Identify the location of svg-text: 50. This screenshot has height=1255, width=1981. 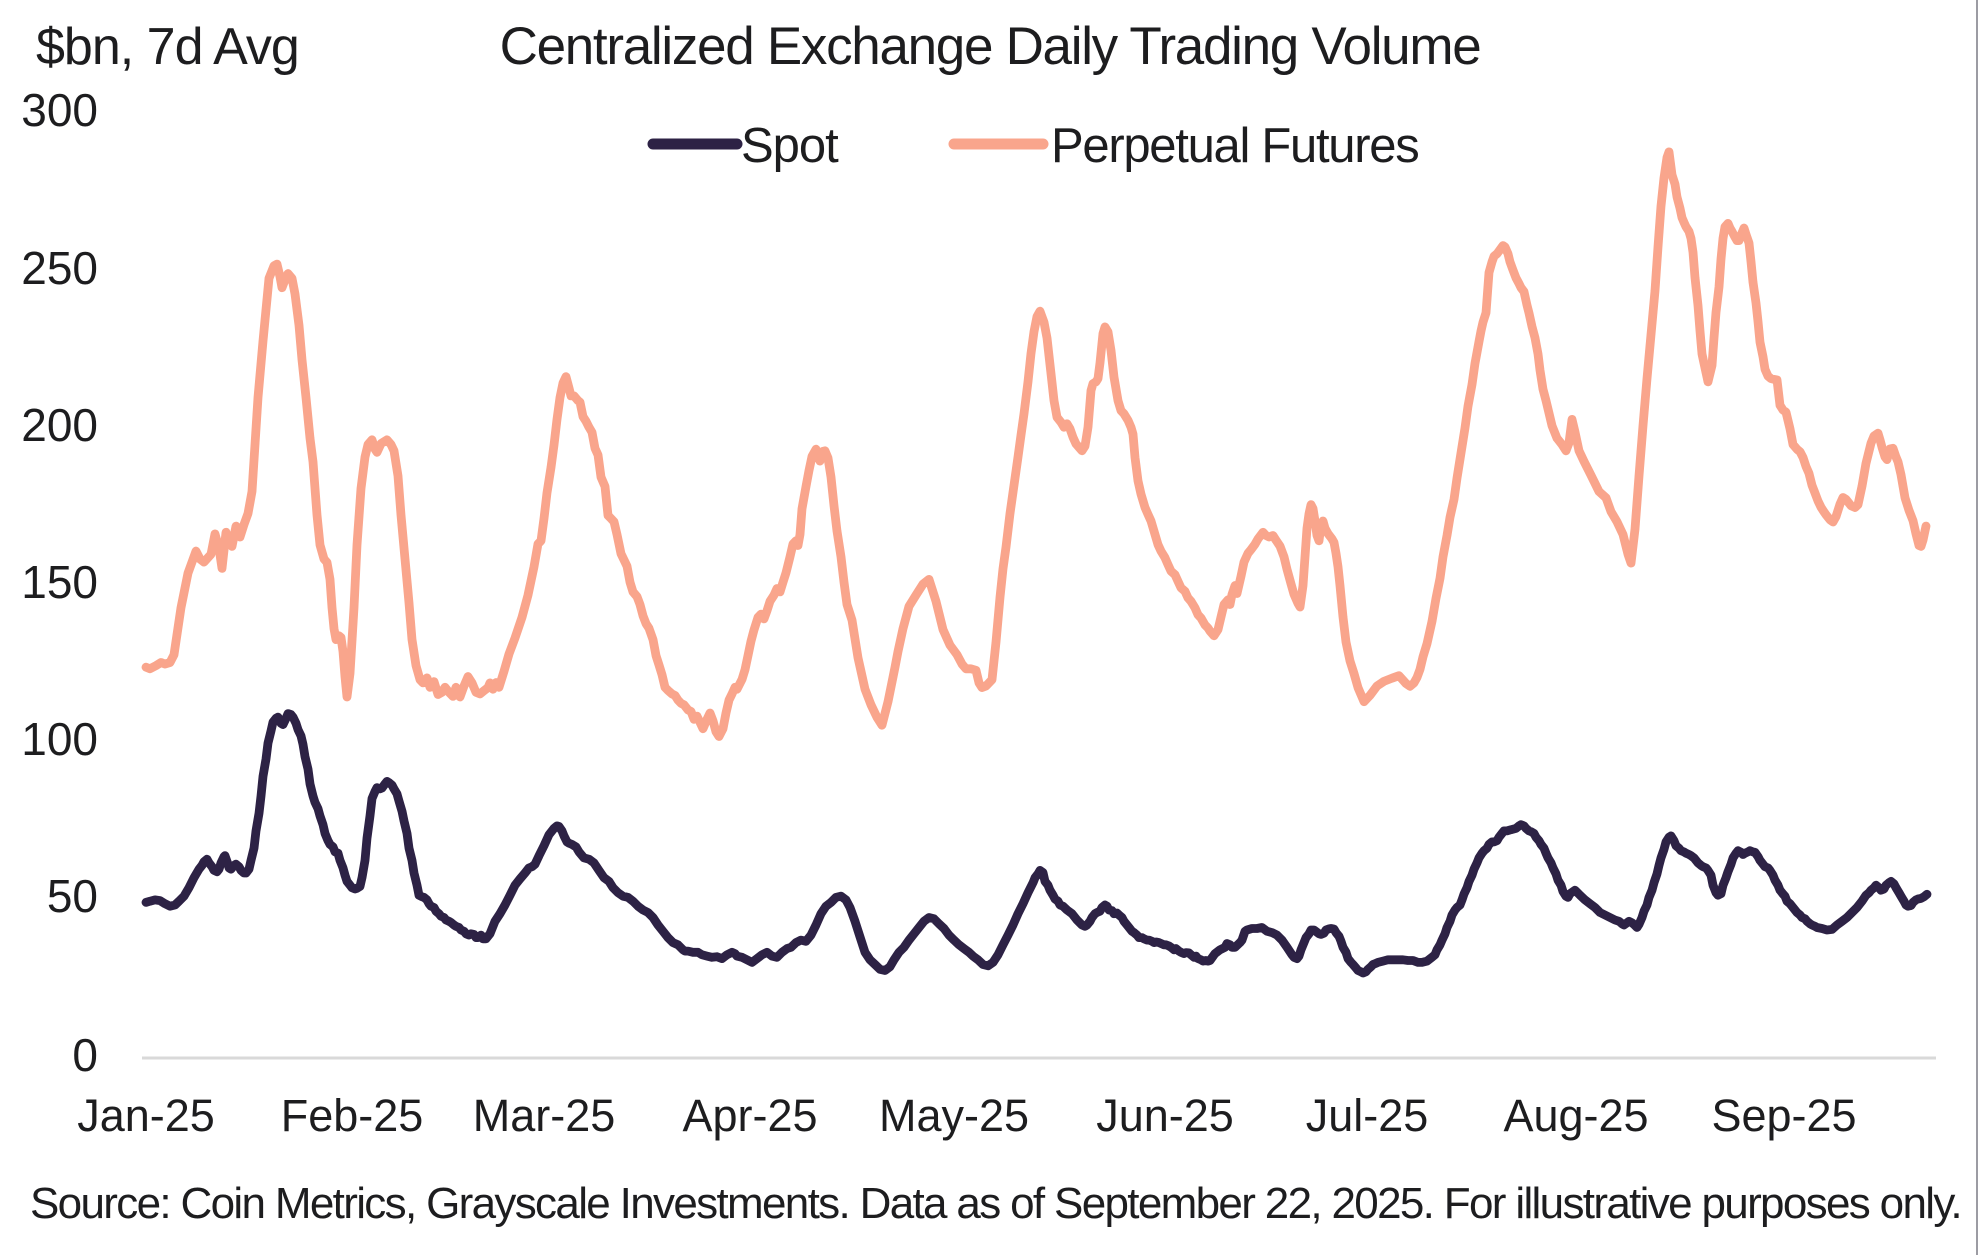
(72, 896).